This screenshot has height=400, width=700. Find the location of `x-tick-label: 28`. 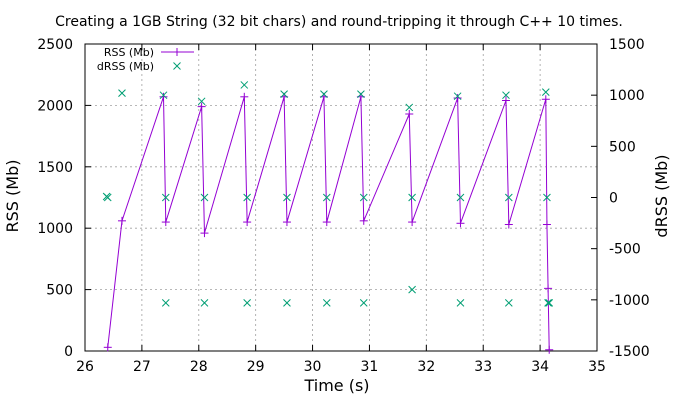

x-tick-label: 28 is located at coordinates (199, 367).